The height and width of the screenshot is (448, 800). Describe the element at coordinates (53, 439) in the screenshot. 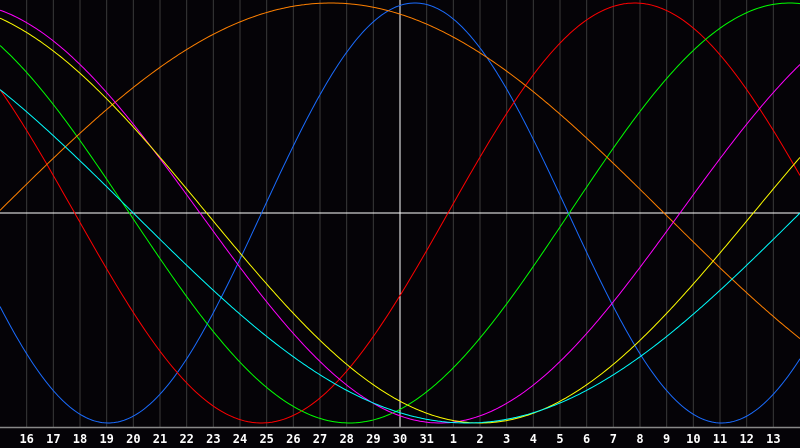

I see `x-tick-label: 17` at that location.